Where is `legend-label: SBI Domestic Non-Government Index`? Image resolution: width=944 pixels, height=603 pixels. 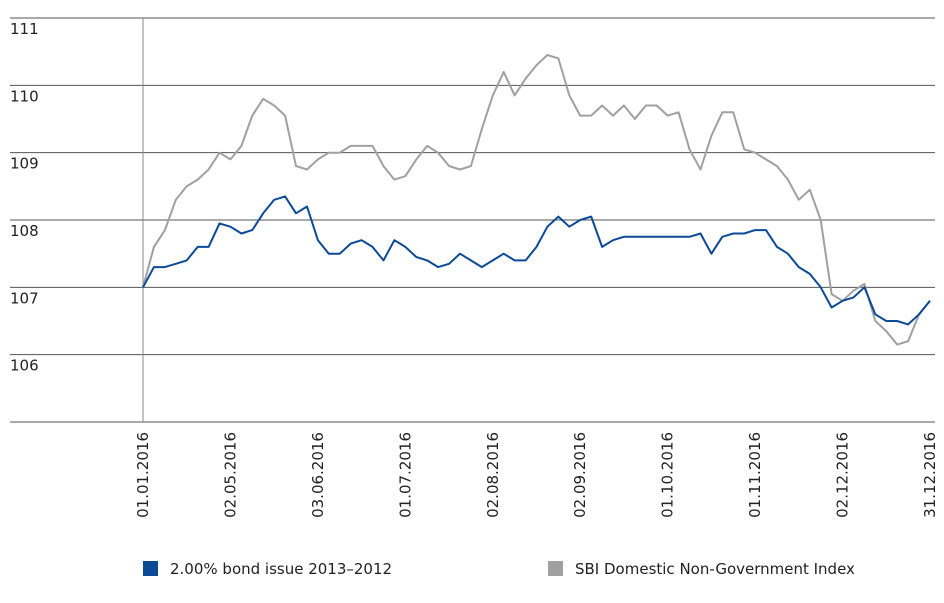 legend-label: SBI Domestic Non-Government Index is located at coordinates (715, 569).